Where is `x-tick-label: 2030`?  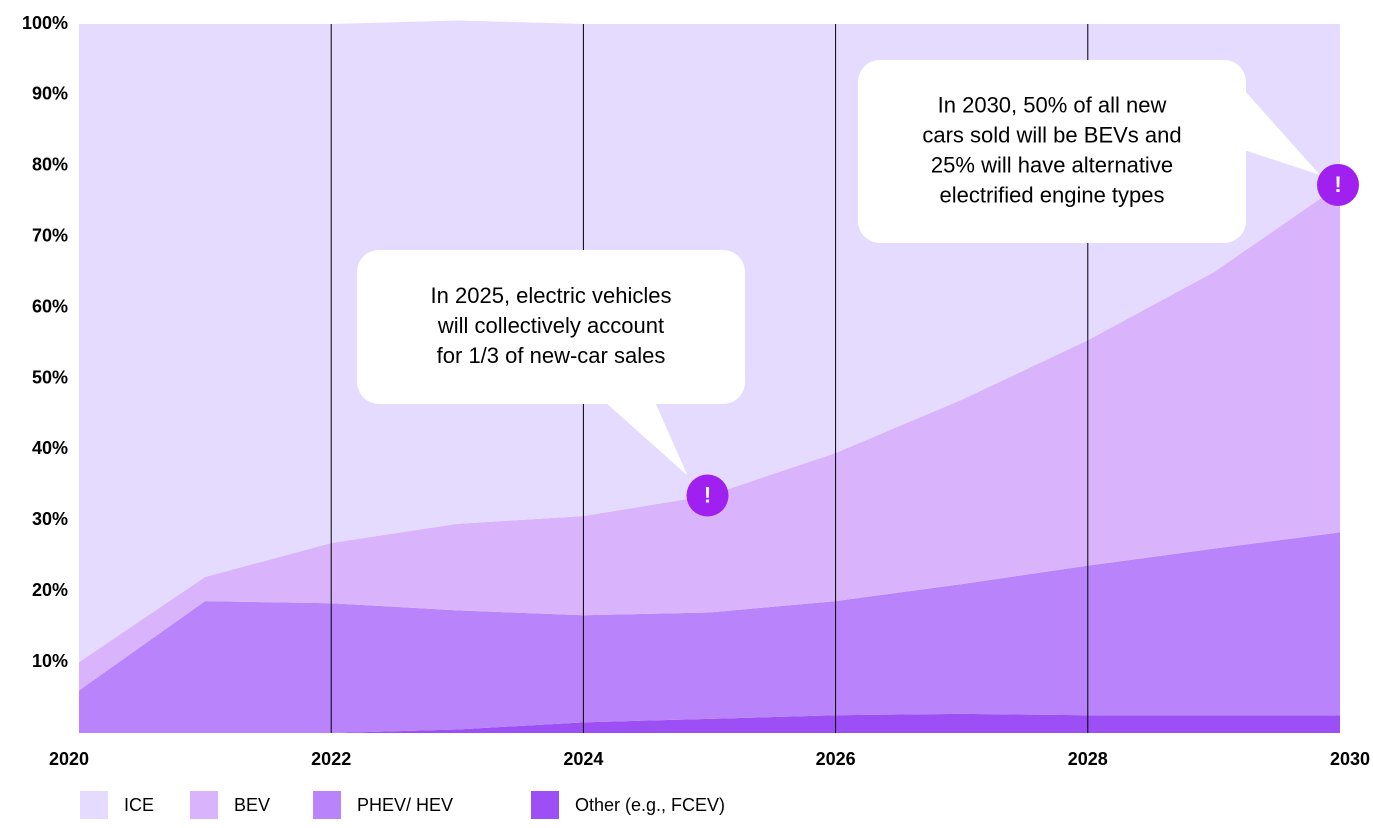
x-tick-label: 2030 is located at coordinates (1350, 759).